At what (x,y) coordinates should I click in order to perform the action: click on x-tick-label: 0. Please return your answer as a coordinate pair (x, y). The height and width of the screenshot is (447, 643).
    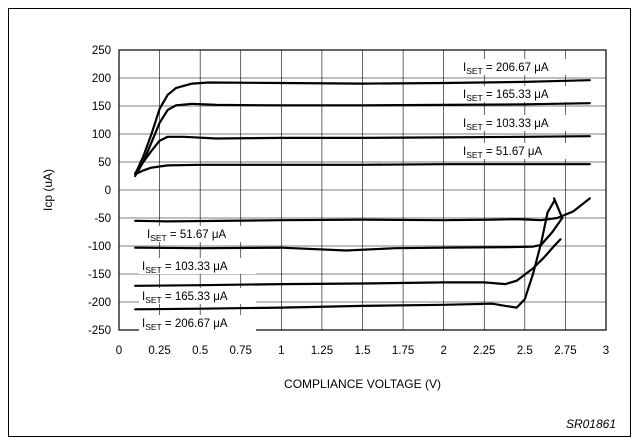
    Looking at the image, I should click on (119, 351).